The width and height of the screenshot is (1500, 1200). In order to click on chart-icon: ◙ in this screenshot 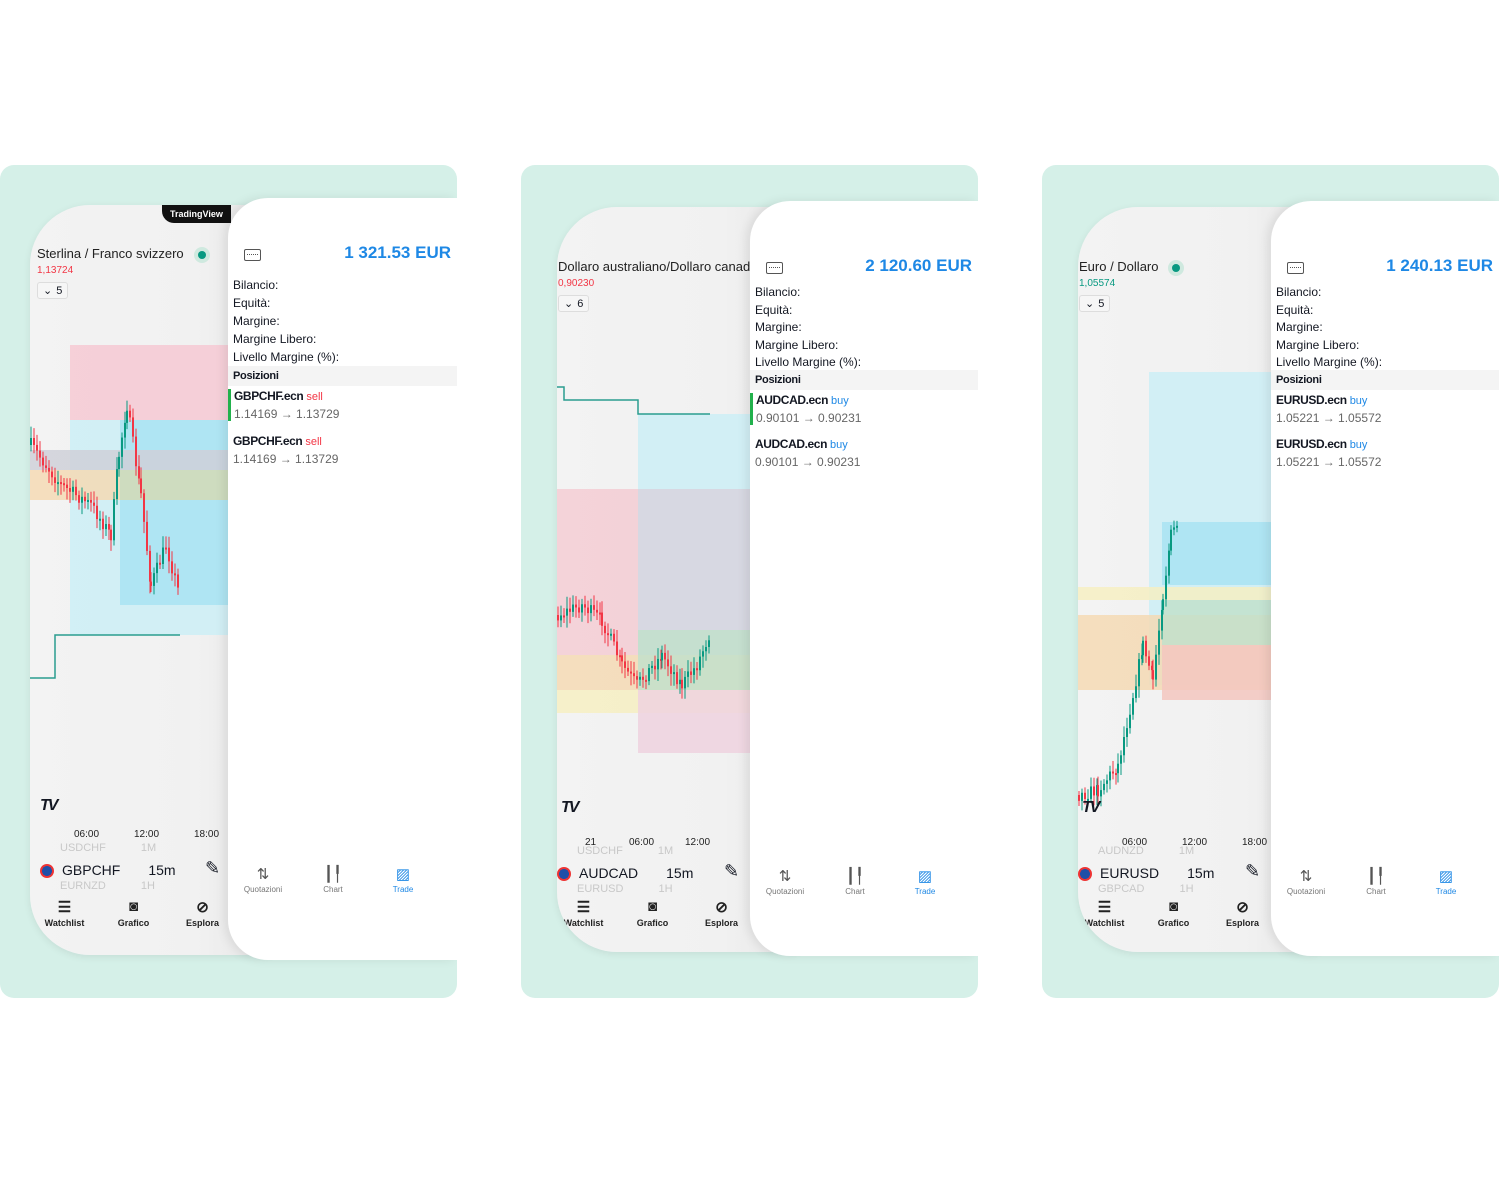, I will do `click(133, 906)`.